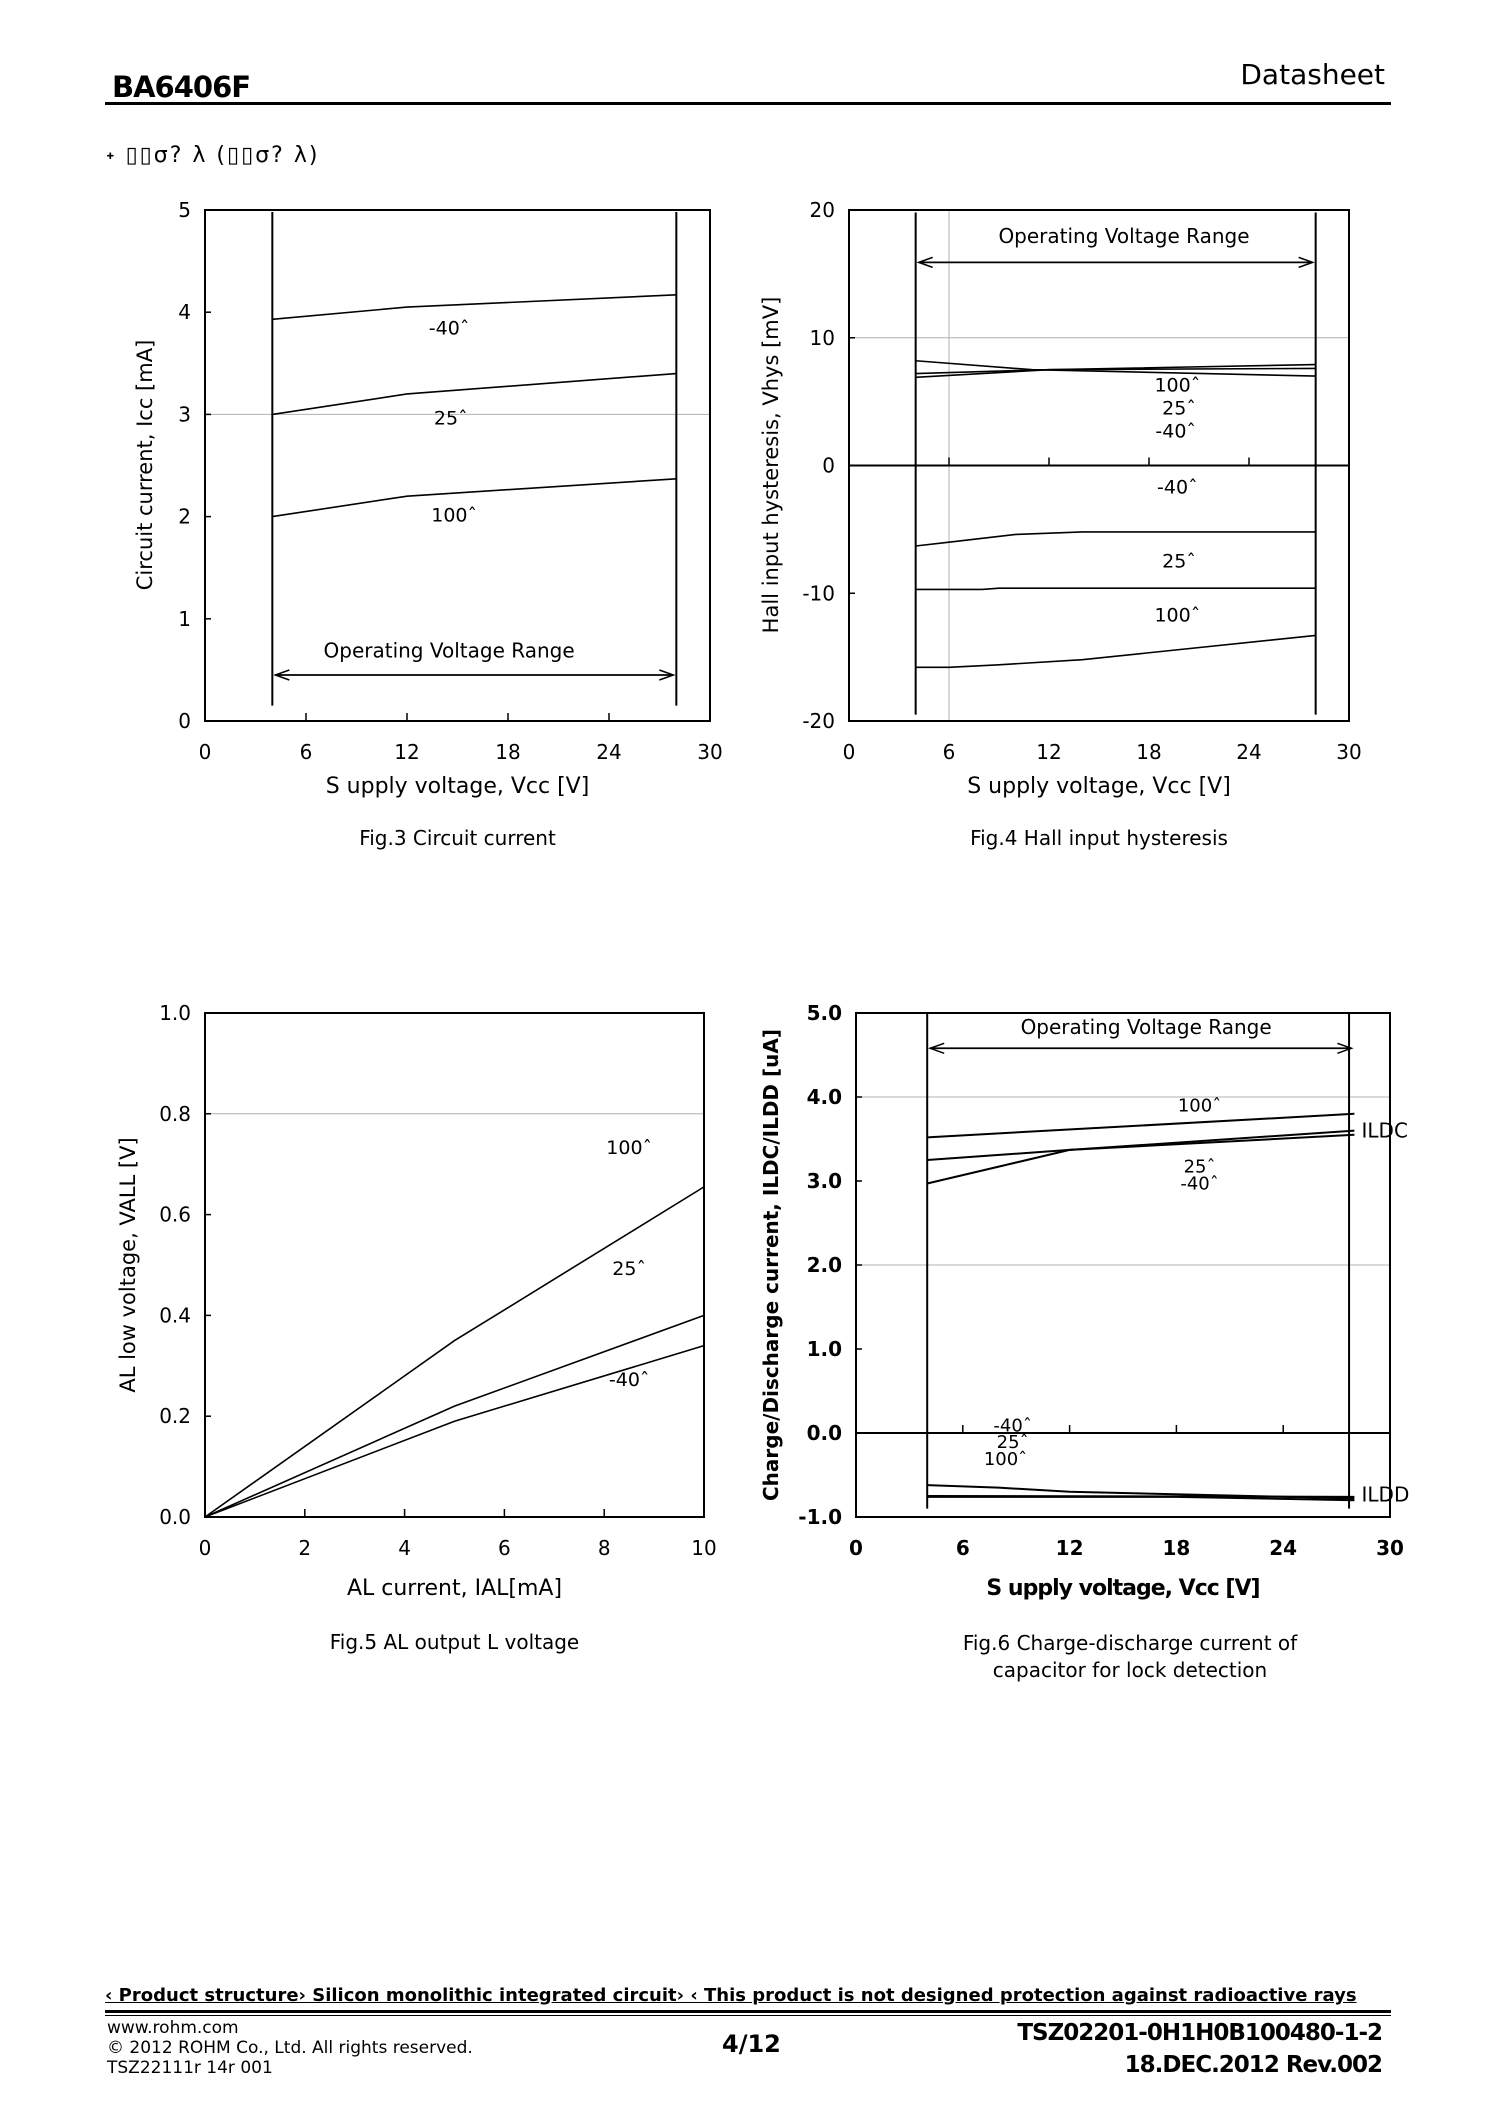 The width and height of the screenshot is (1487, 2105). Describe the element at coordinates (175, 1315) in the screenshot. I see `y-tick-label: 0.4` at that location.